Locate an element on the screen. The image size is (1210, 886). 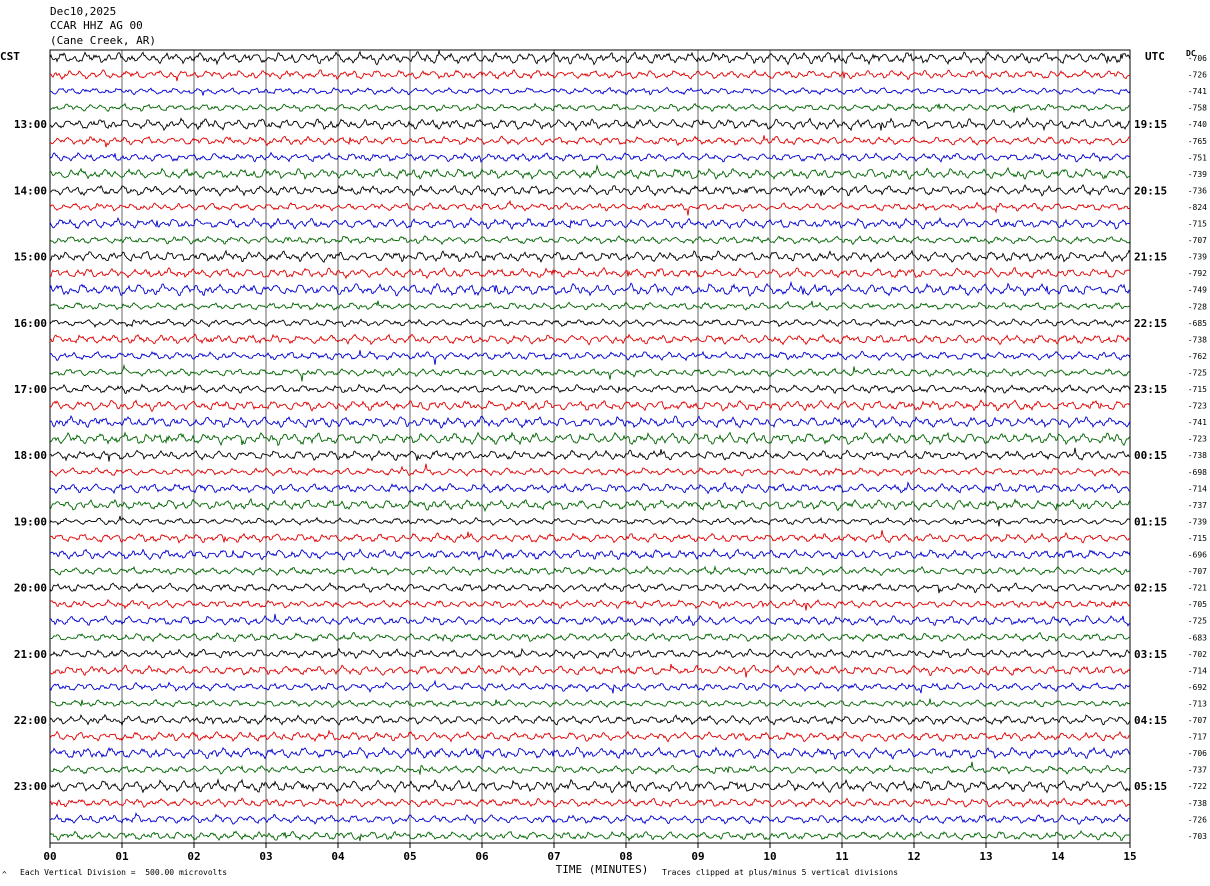
dc-offset-32: -721 is located at coordinates (1197, 588).